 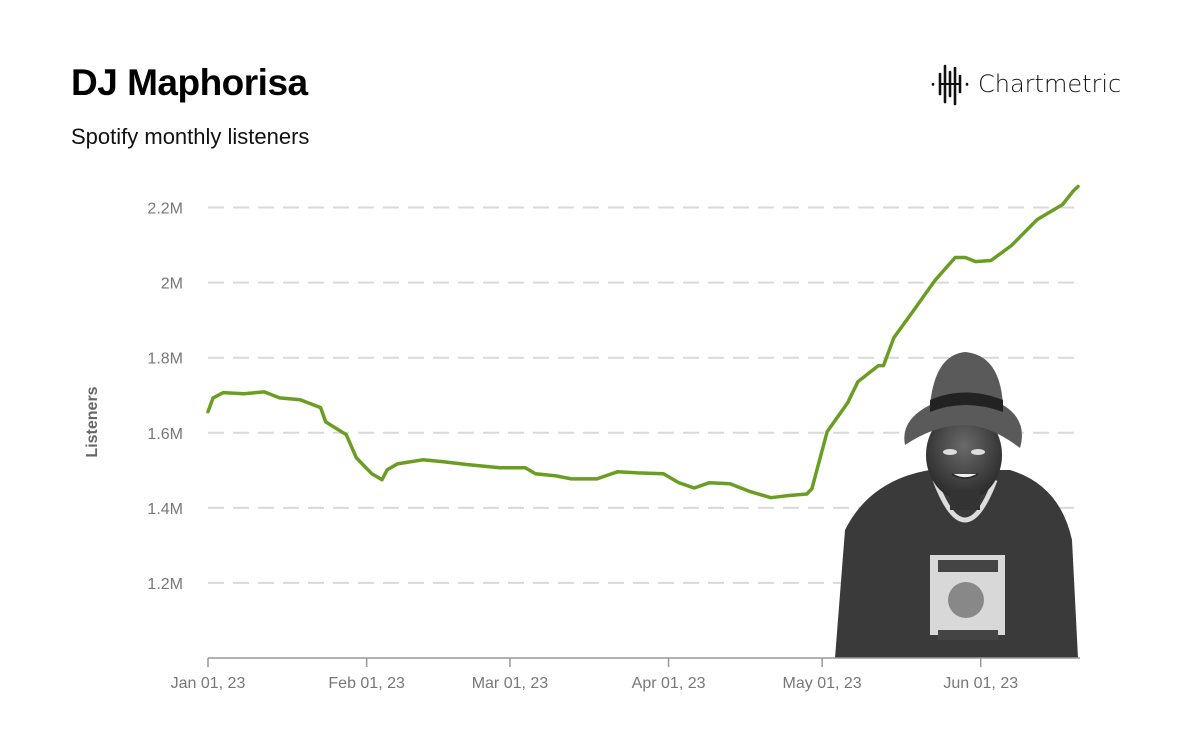 What do you see at coordinates (956, 505) in the screenshot?
I see `artist-photo` at bounding box center [956, 505].